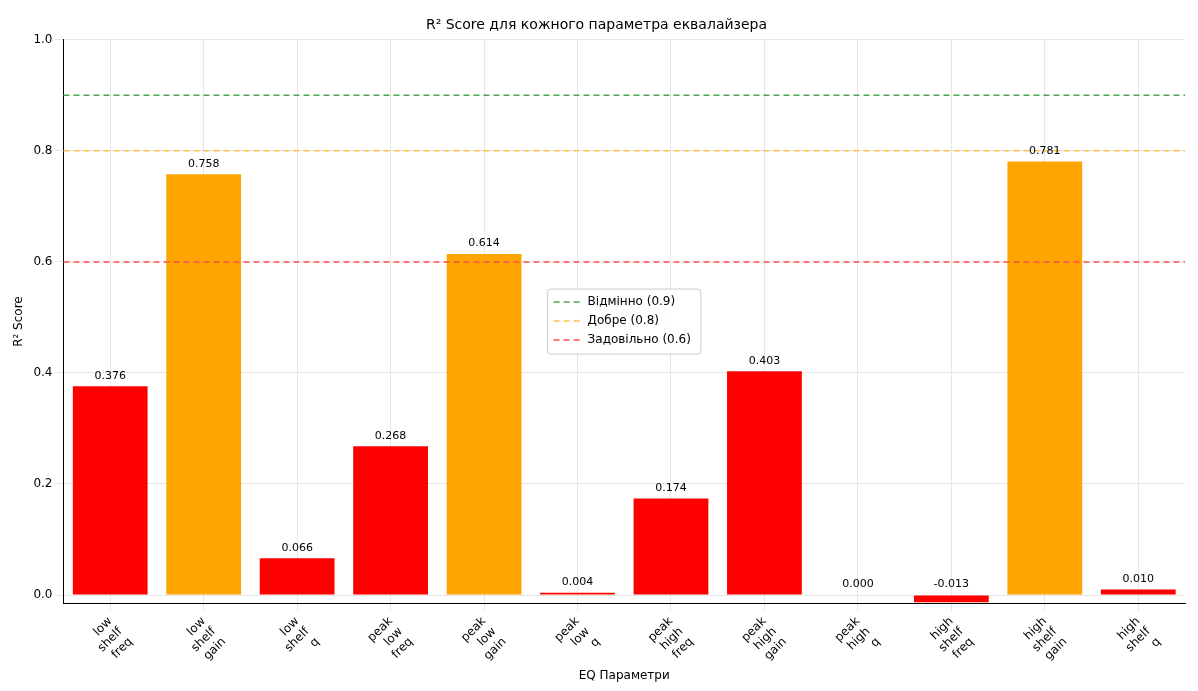  What do you see at coordinates (858, 584) in the screenshot?
I see `data-label: 0.000` at bounding box center [858, 584].